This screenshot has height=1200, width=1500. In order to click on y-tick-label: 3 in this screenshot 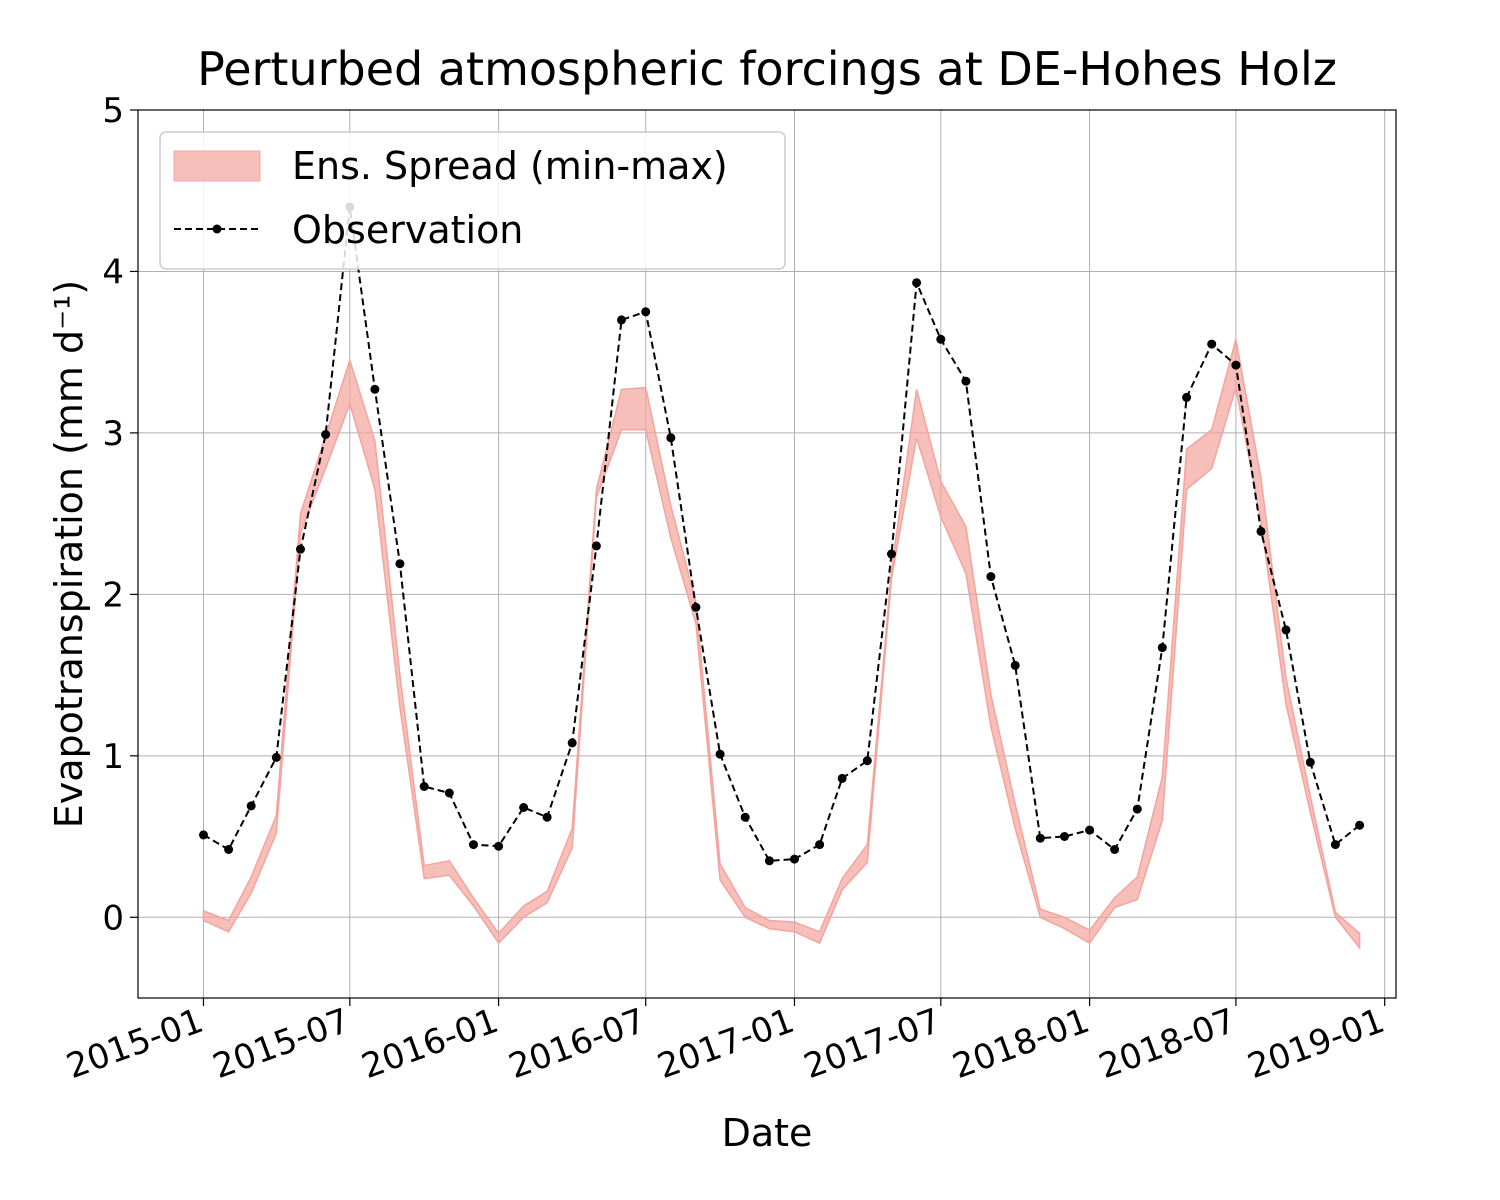, I will do `click(113, 434)`.